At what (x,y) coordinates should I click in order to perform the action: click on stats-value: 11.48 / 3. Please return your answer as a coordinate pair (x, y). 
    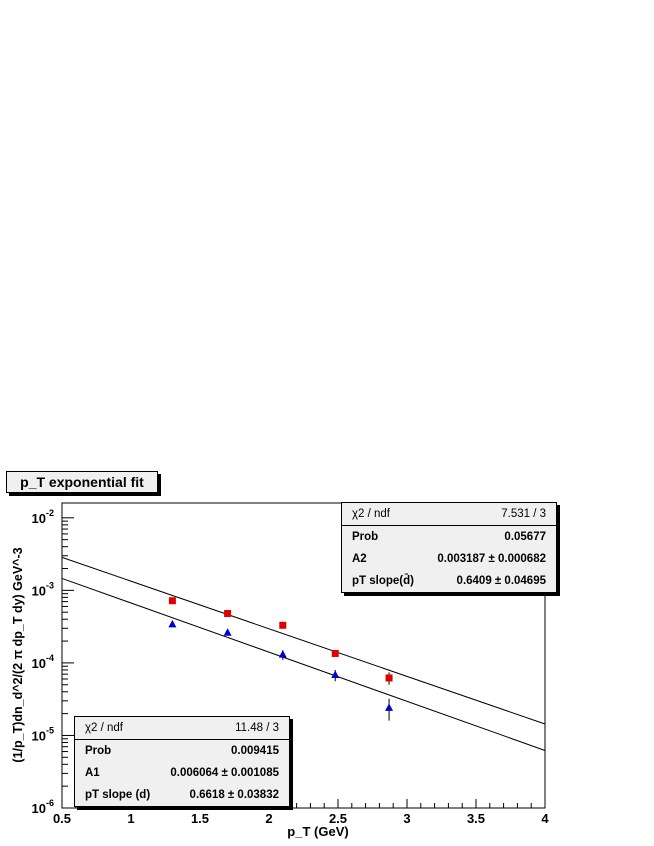
    Looking at the image, I should click on (257, 728).